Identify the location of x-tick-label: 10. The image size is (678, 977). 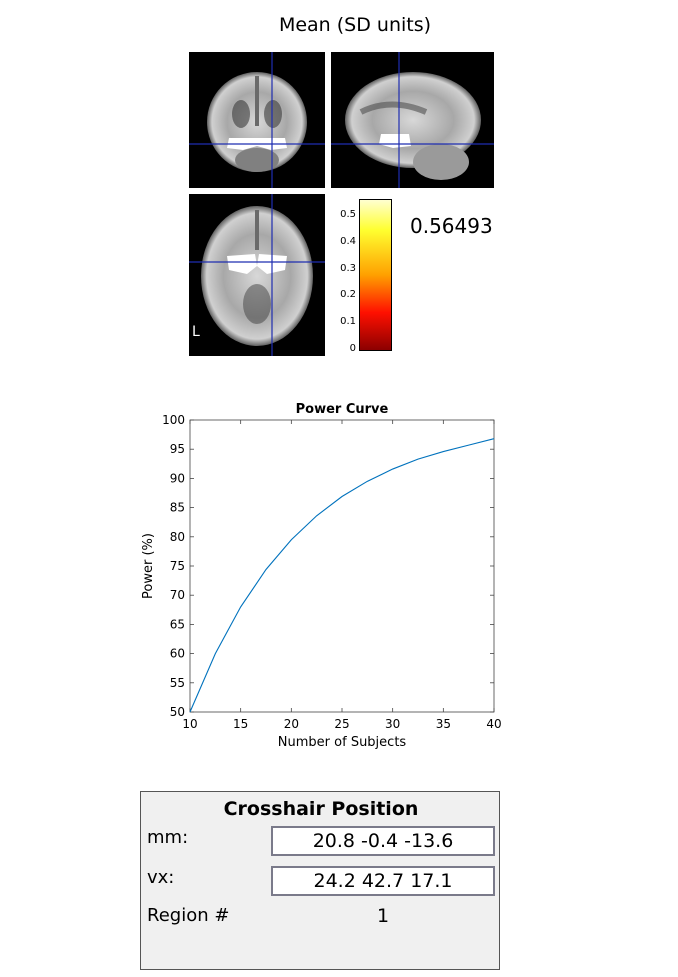
(189, 724).